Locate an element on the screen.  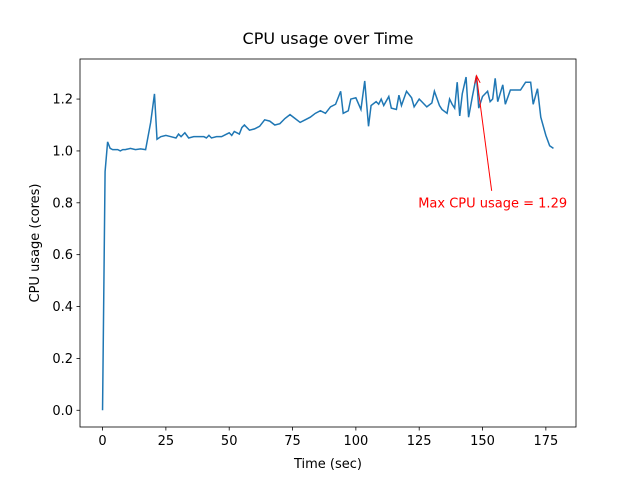
x-tick-label: 50 is located at coordinates (229, 441).